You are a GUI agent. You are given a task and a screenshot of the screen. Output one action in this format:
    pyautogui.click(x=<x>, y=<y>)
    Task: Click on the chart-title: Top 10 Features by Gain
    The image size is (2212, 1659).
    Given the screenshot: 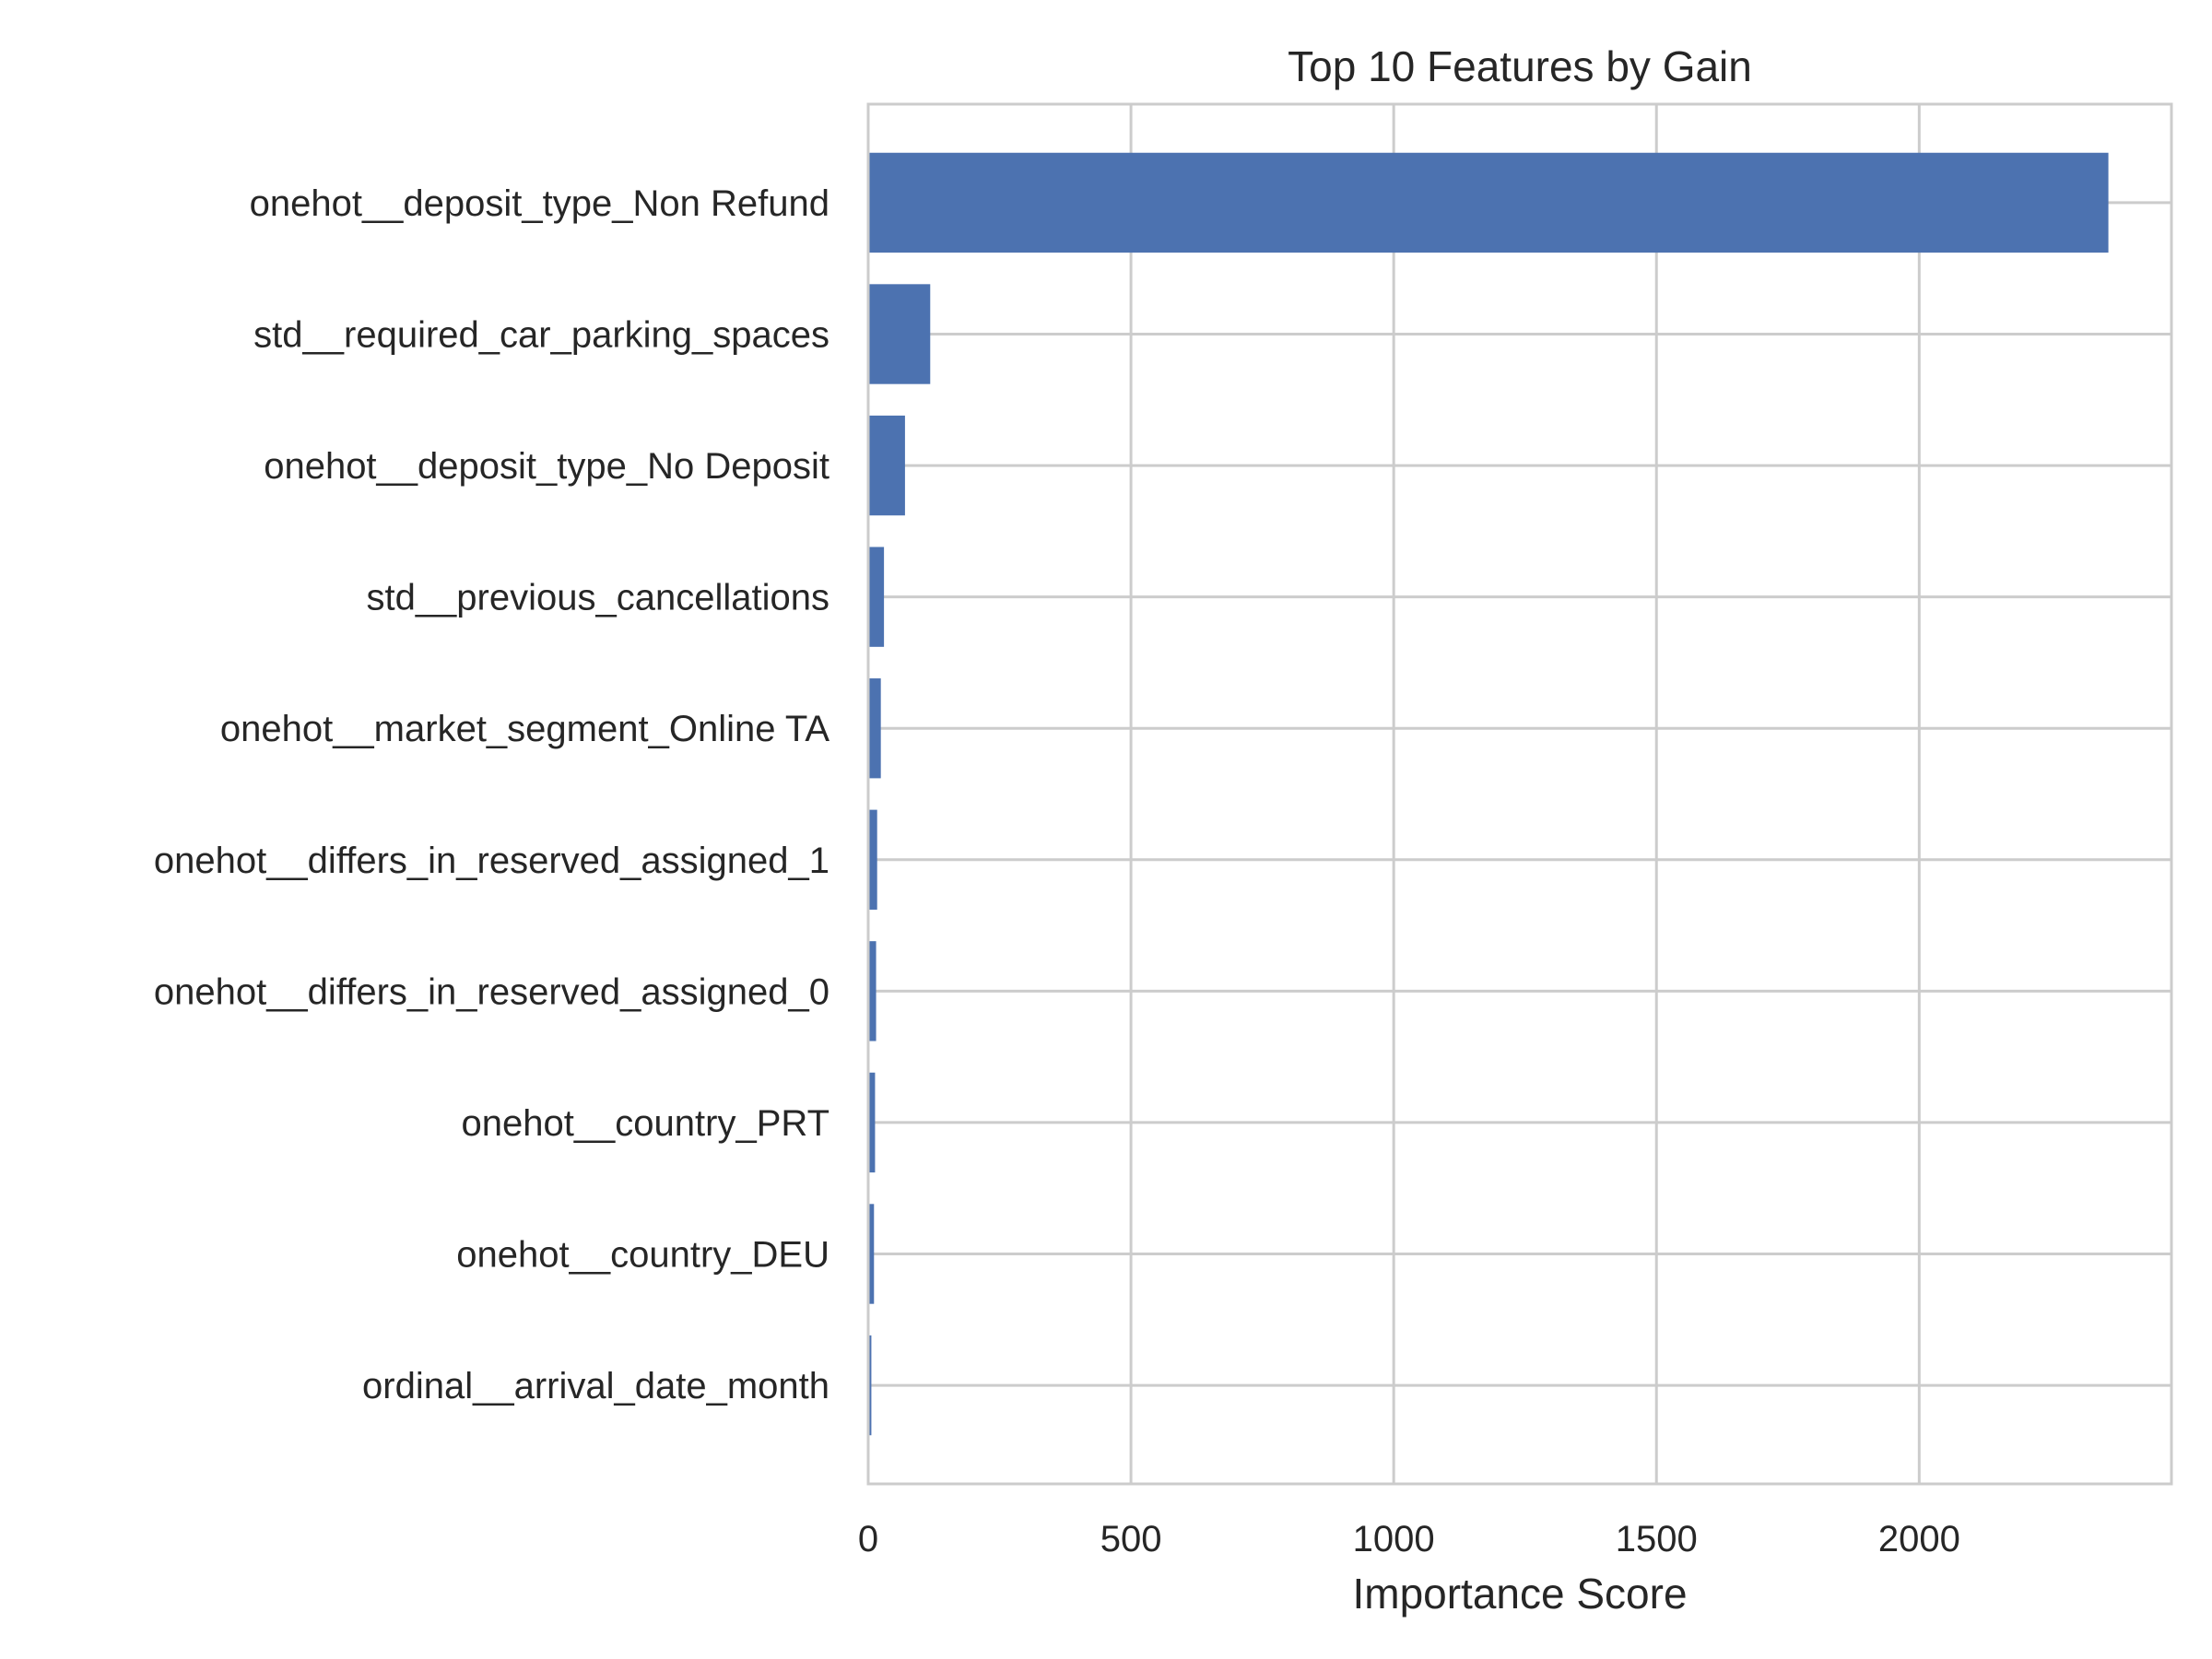 What is the action you would take?
    pyautogui.click(x=1520, y=66)
    